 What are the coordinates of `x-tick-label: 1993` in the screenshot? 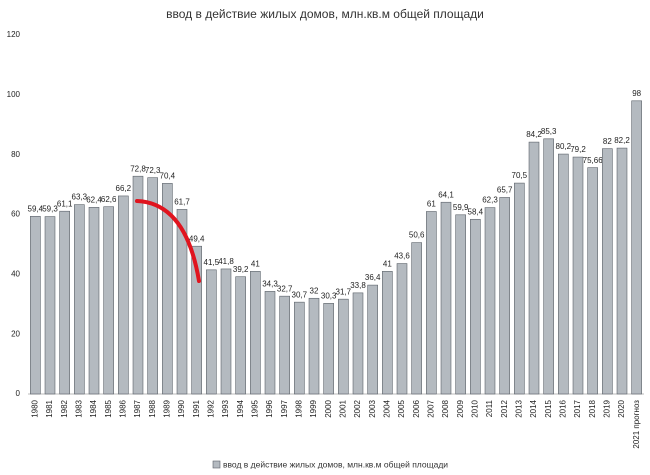 It's located at (225, 408).